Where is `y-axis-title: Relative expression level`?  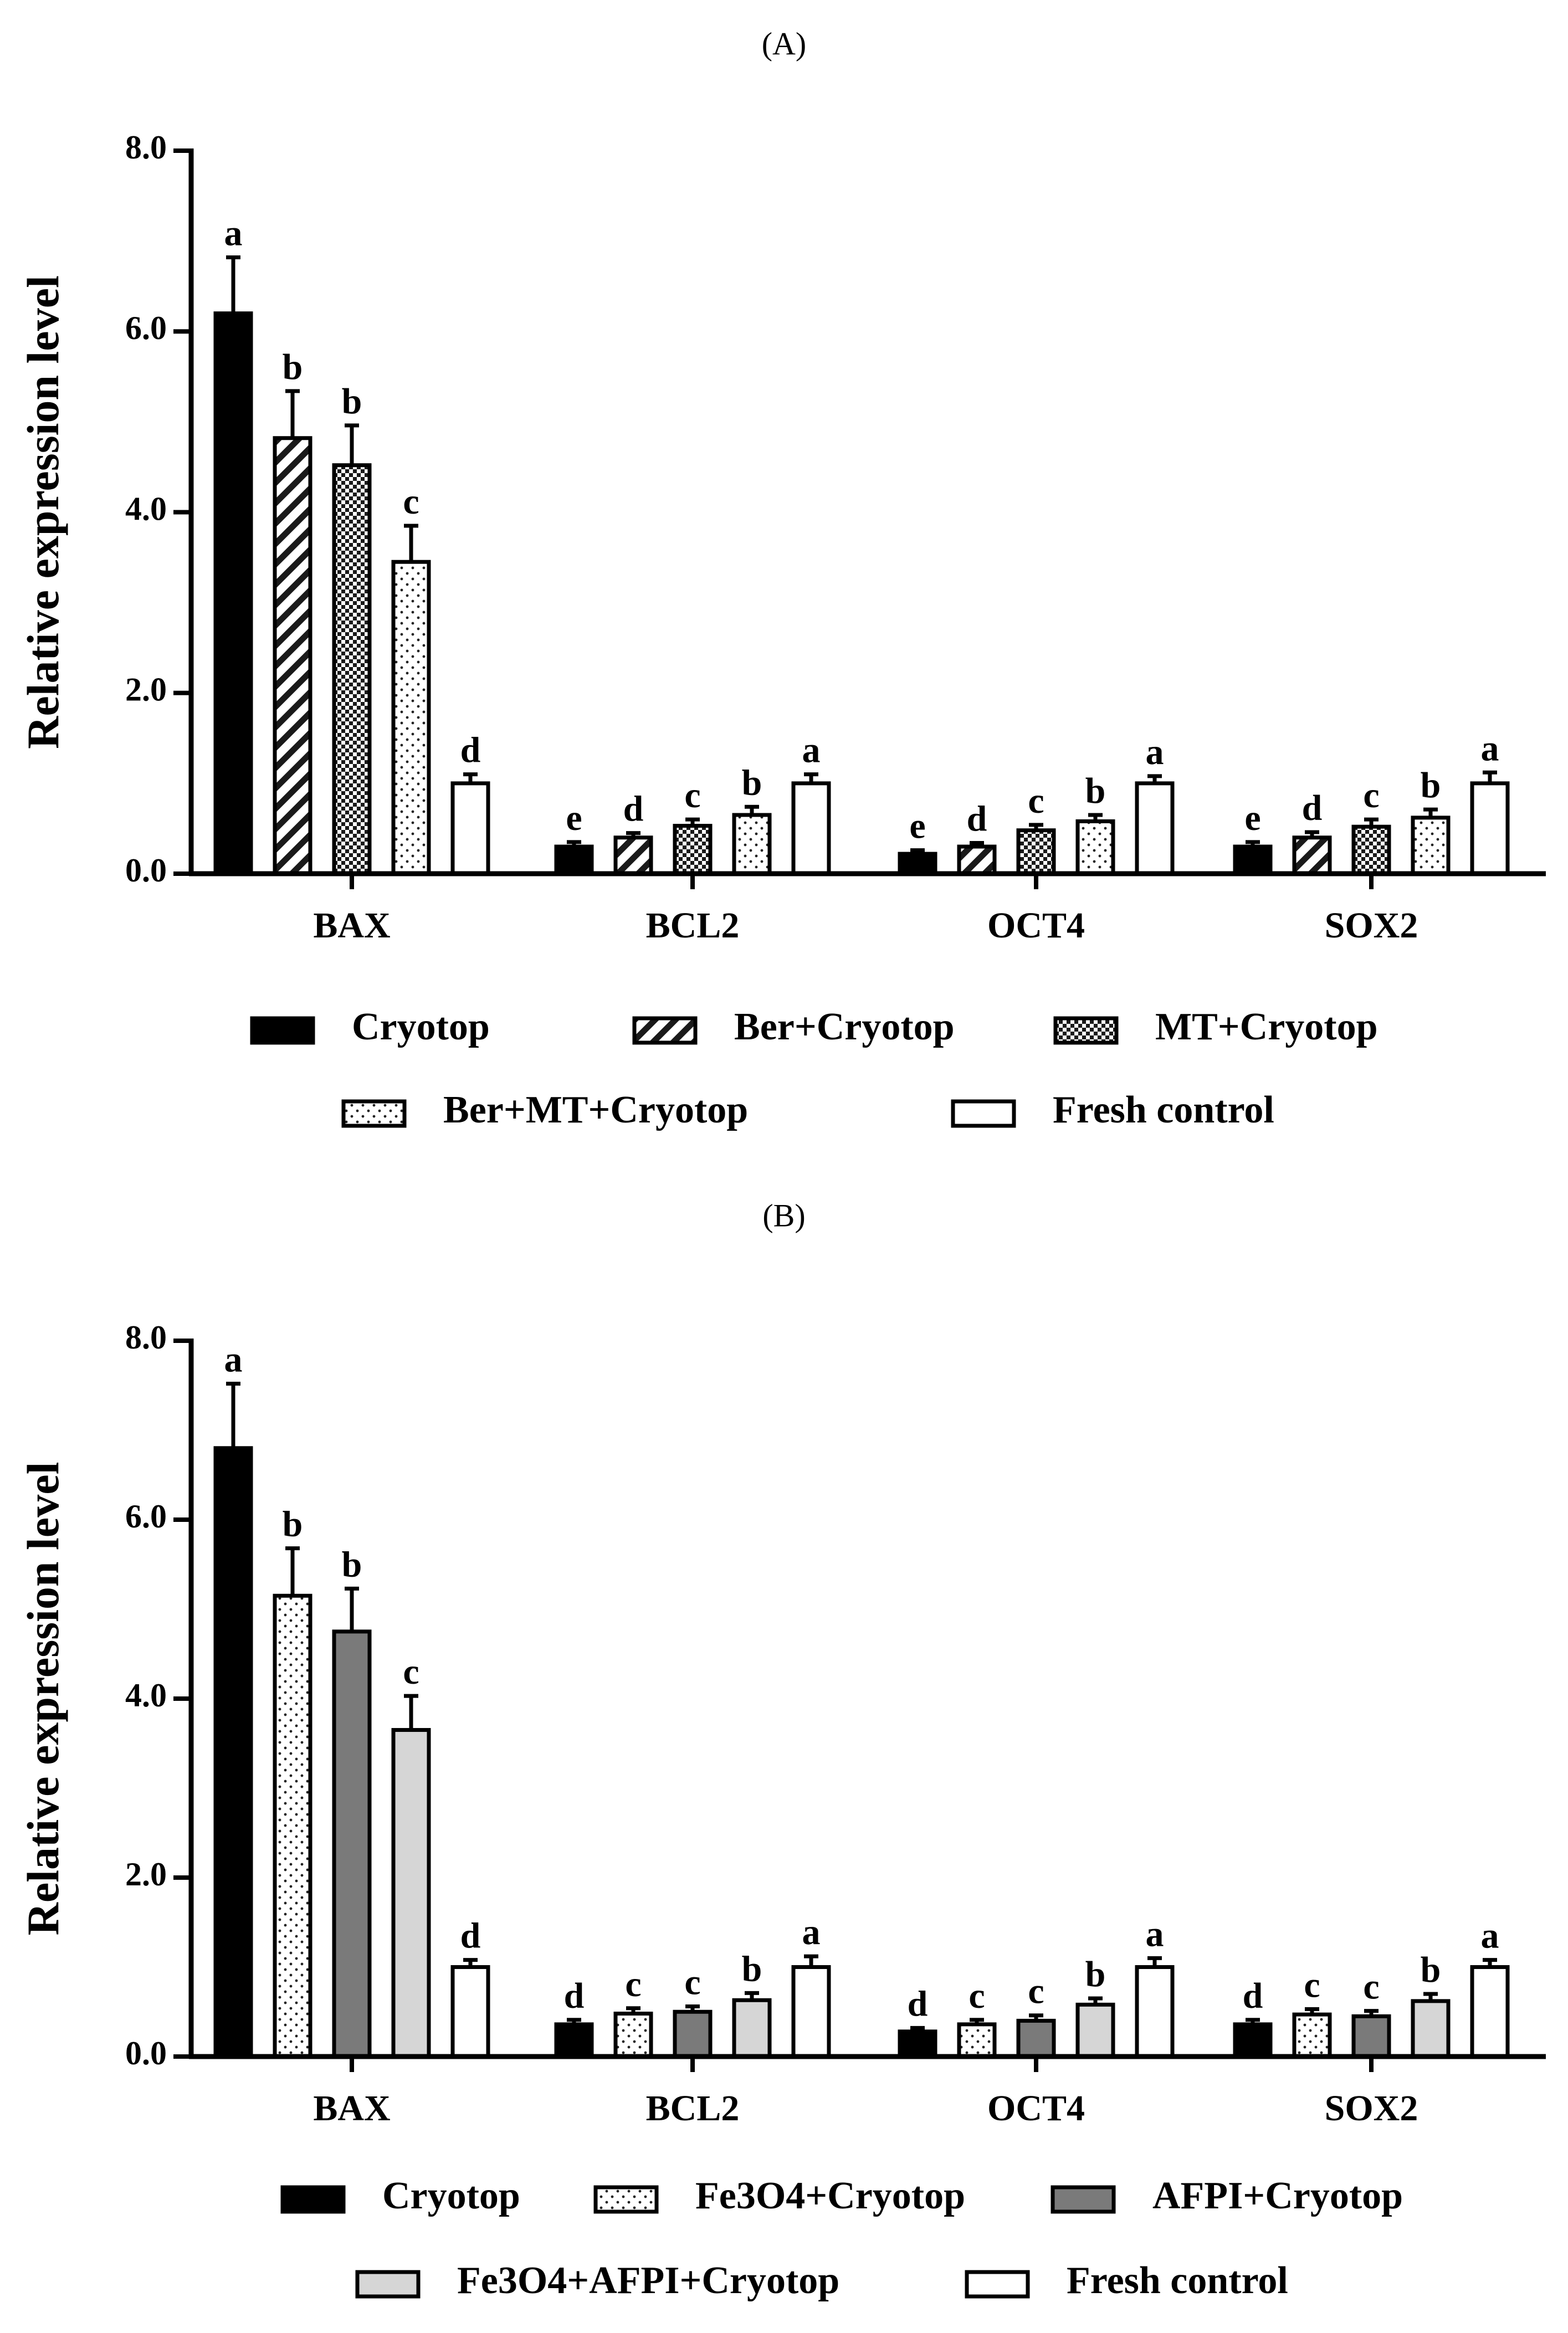 y-axis-title: Relative expression level is located at coordinates (43, 512).